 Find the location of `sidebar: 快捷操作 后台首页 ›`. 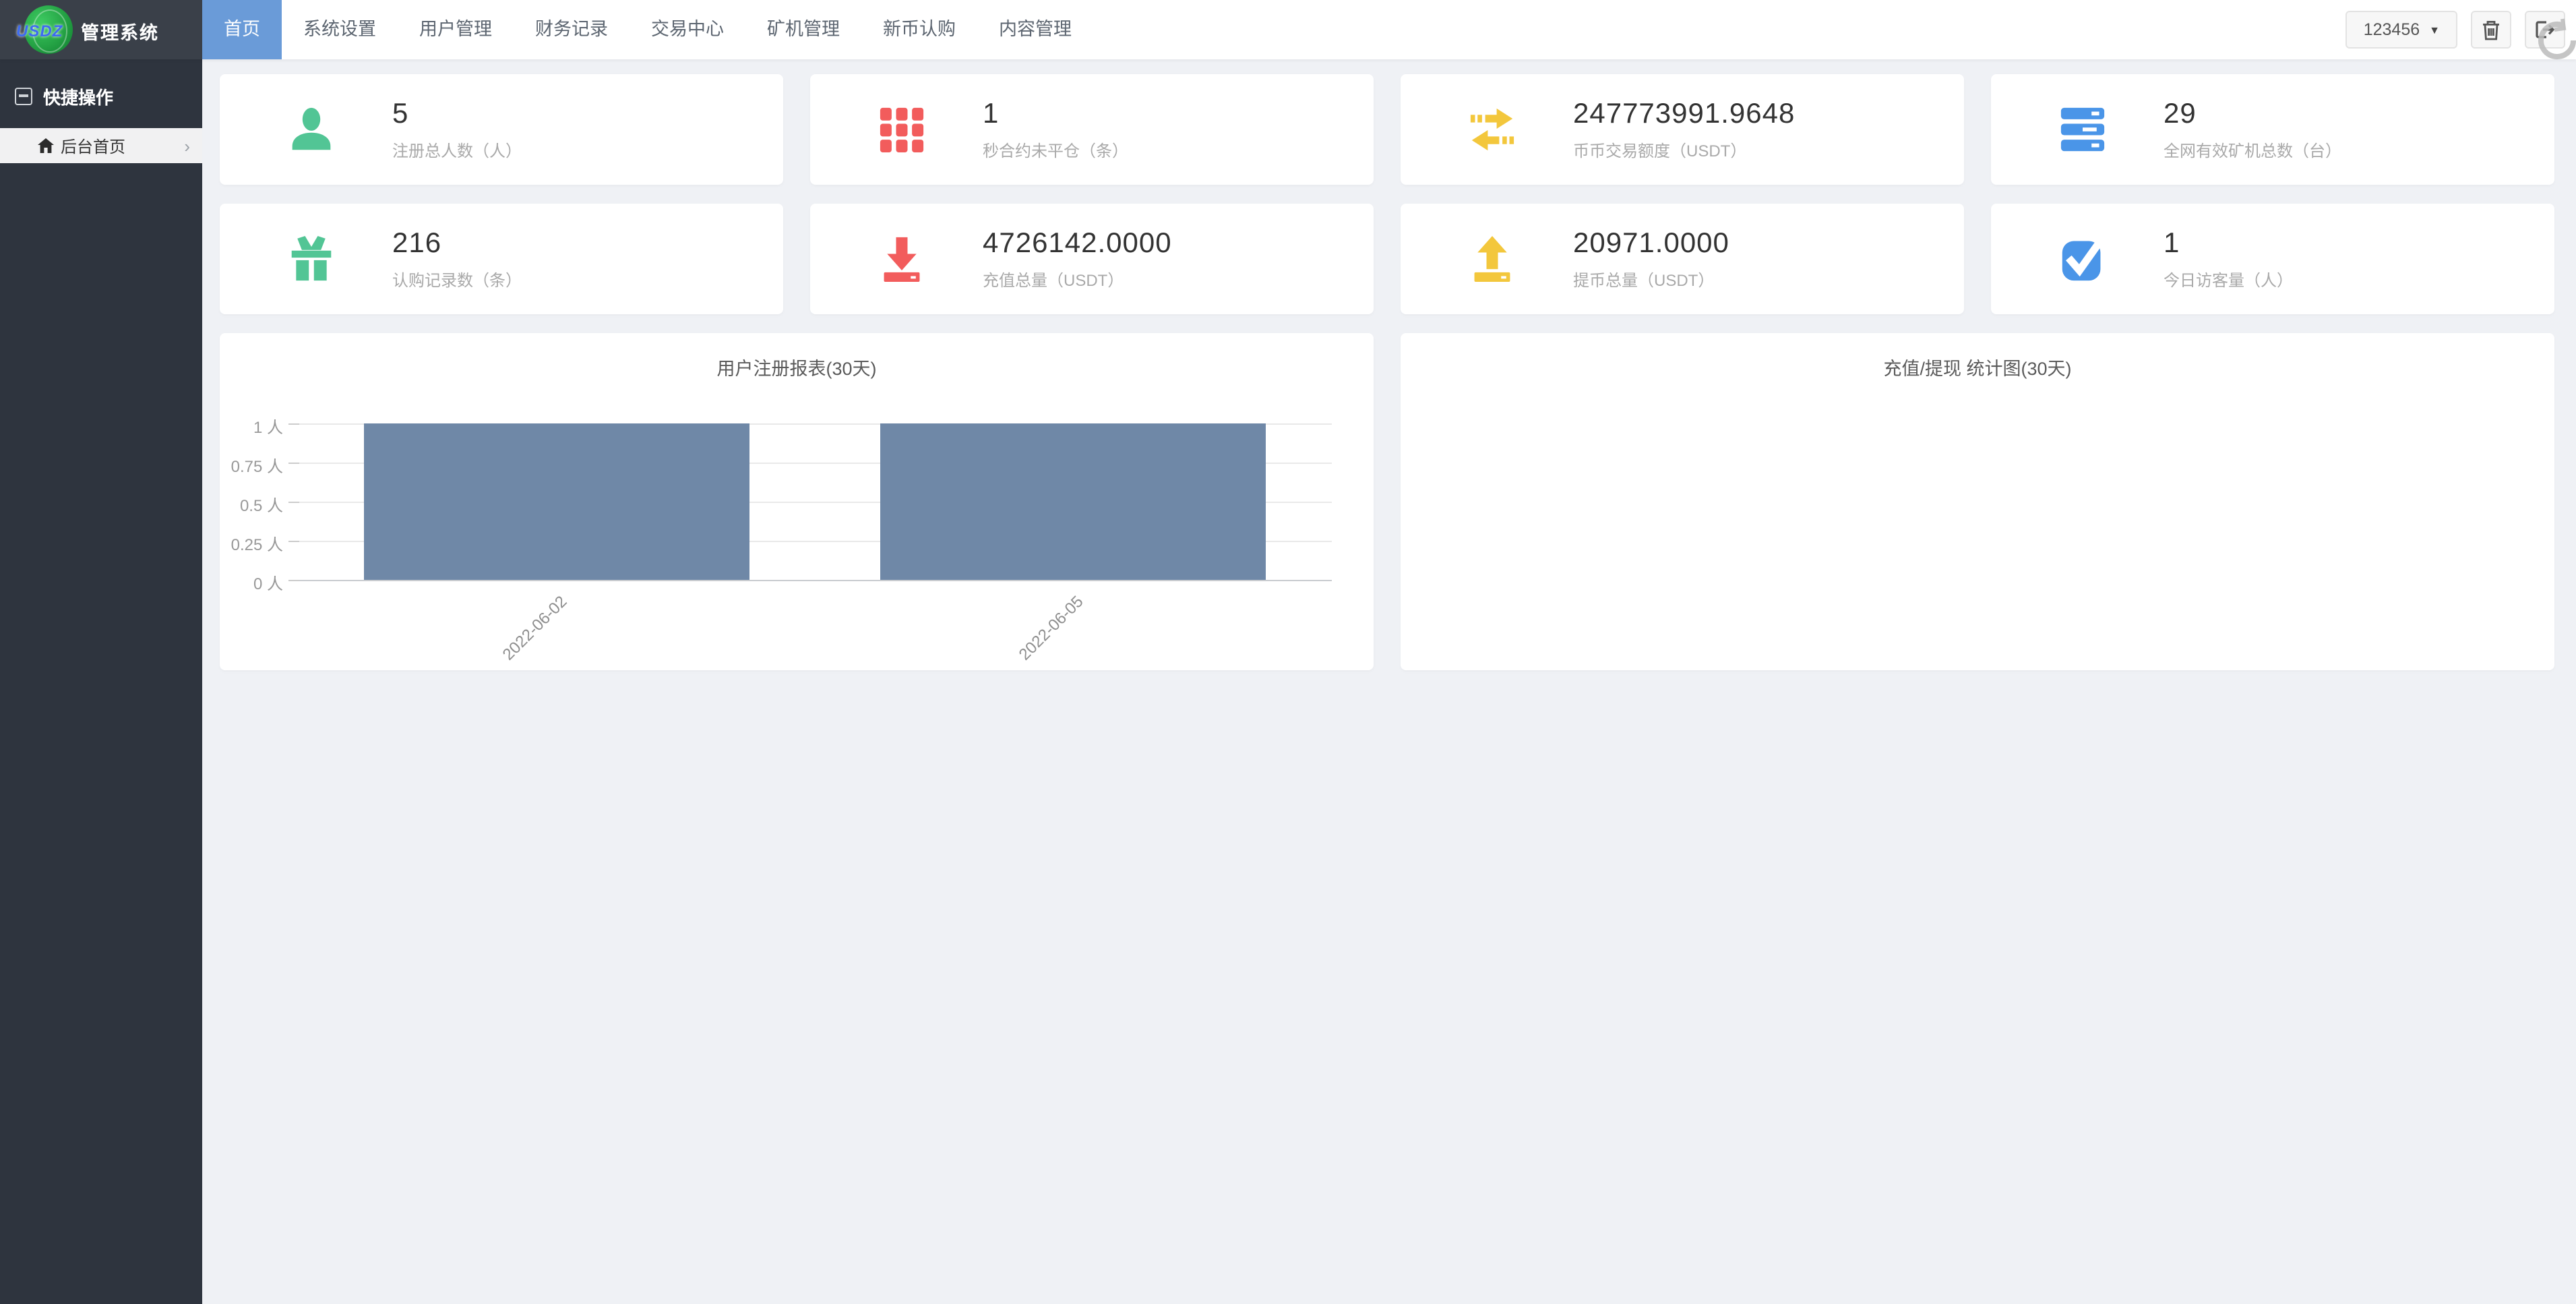

sidebar: 快捷操作 后台首页 › is located at coordinates (101, 681).